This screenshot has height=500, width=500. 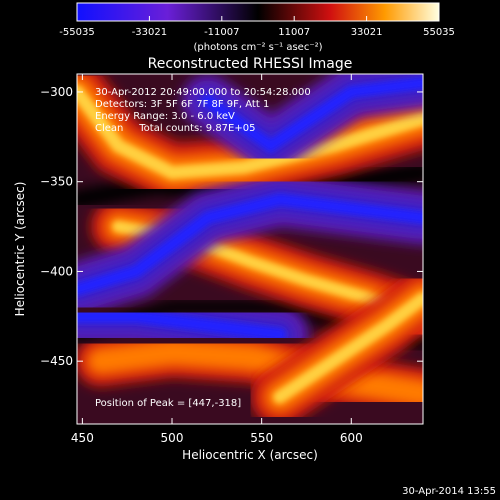 I want to click on colorbar-tick-label: 33021, so click(x=367, y=32).